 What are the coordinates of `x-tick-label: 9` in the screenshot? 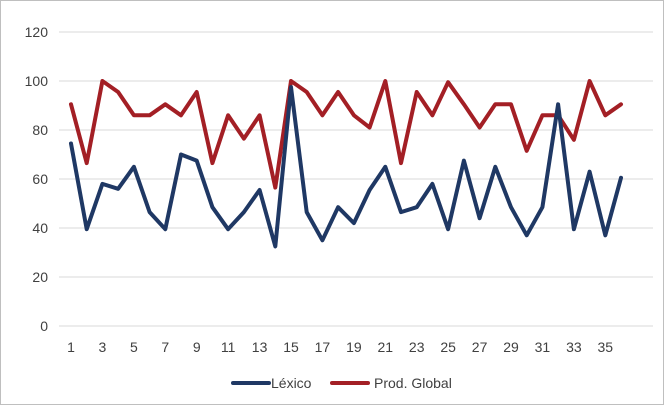 It's located at (197, 347).